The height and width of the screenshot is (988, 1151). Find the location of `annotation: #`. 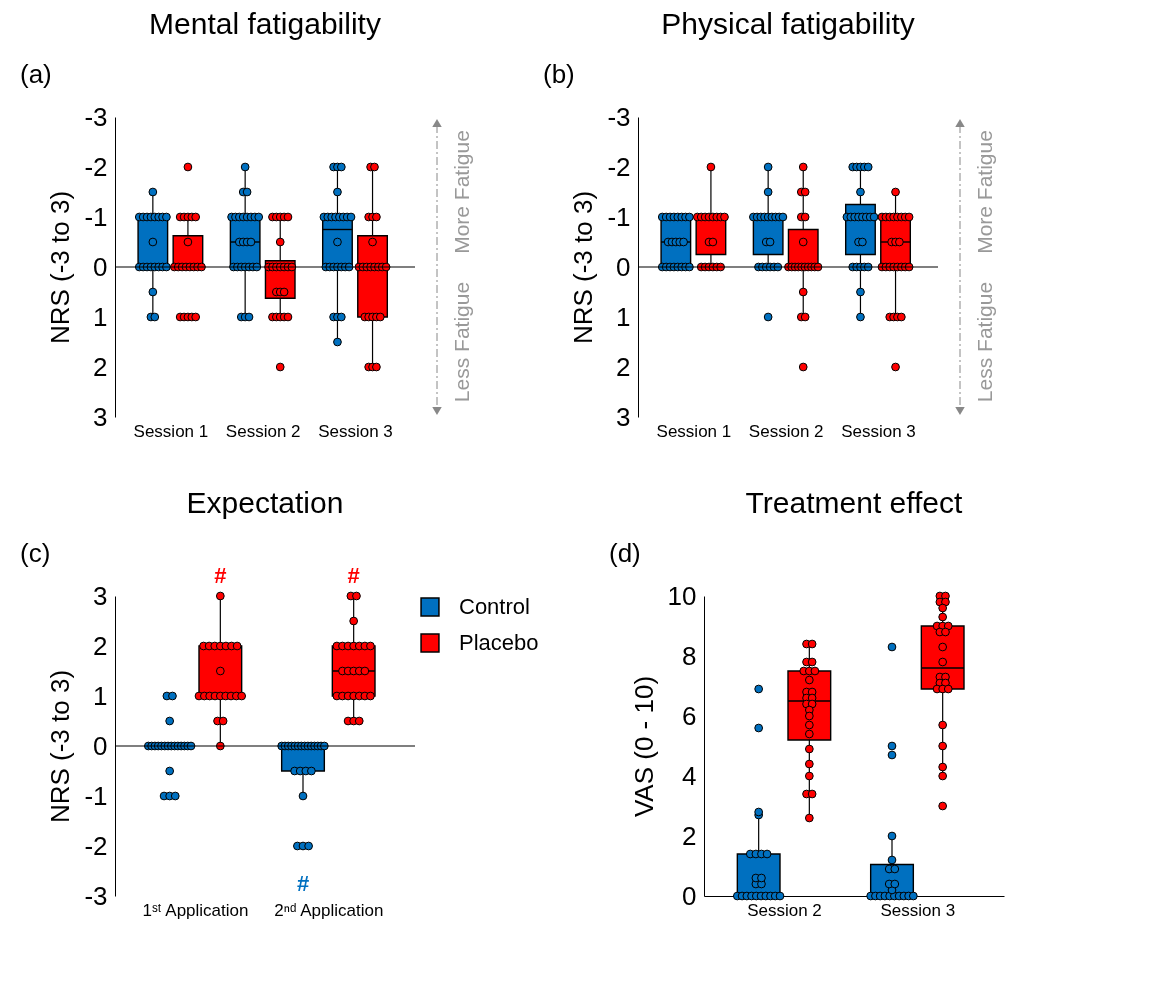

annotation: # is located at coordinates (303, 883).